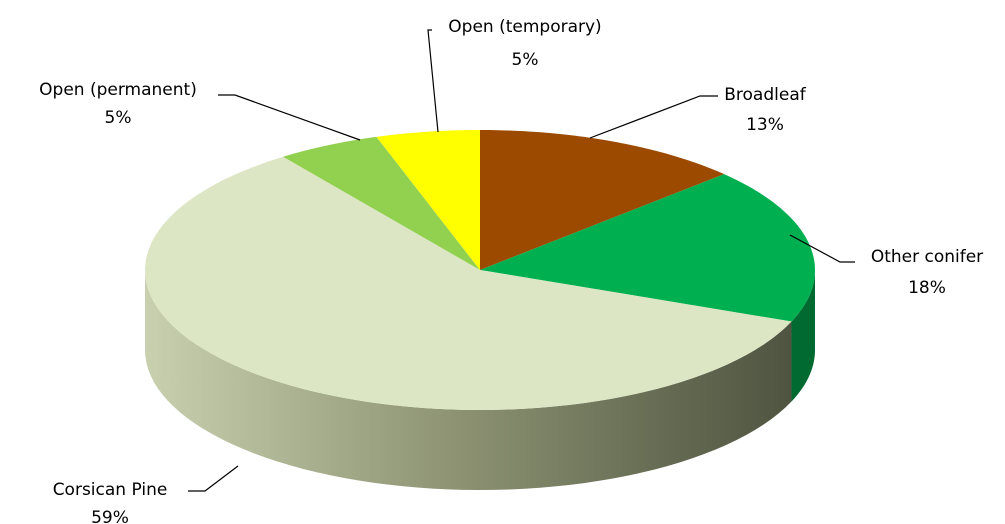 This screenshot has height=524, width=1005. What do you see at coordinates (110, 516) in the screenshot?
I see `value-label: 59%` at bounding box center [110, 516].